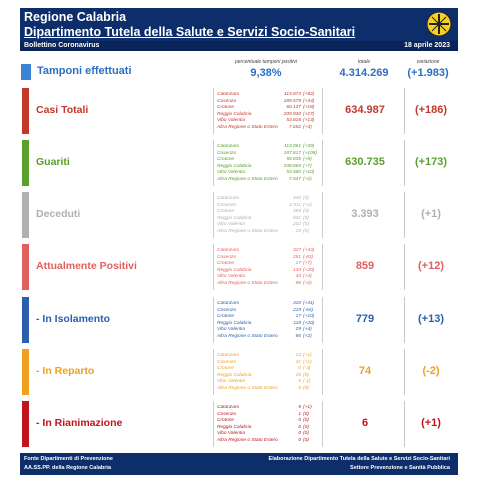 Image resolution: width=484 pixels, height=484 pixels. I want to click on province-value: 310, so click(296, 303).